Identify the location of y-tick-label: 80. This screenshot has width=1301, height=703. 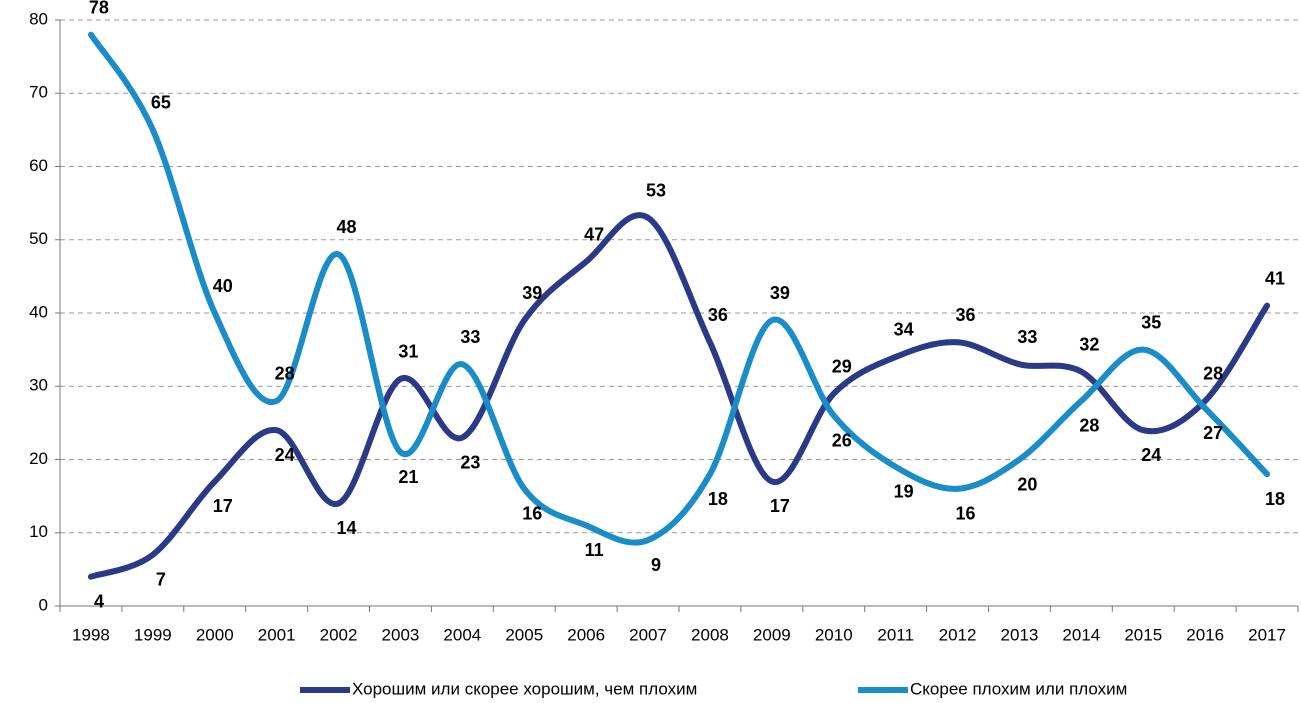
(38, 18).